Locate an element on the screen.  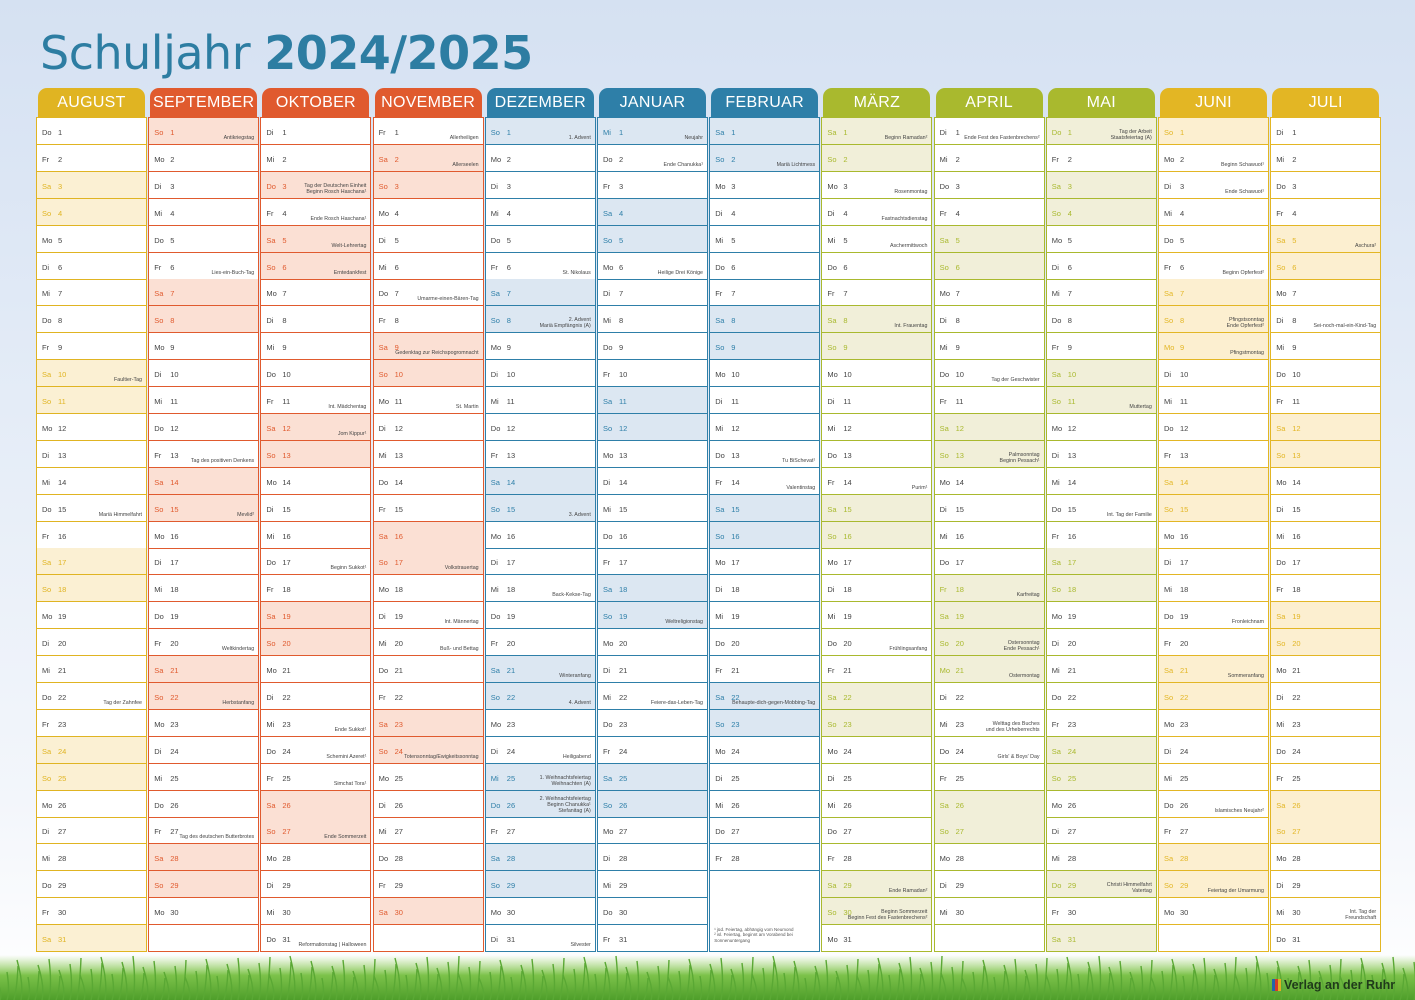
day-cell: Mo 14 is located at coordinates (1326, 481).